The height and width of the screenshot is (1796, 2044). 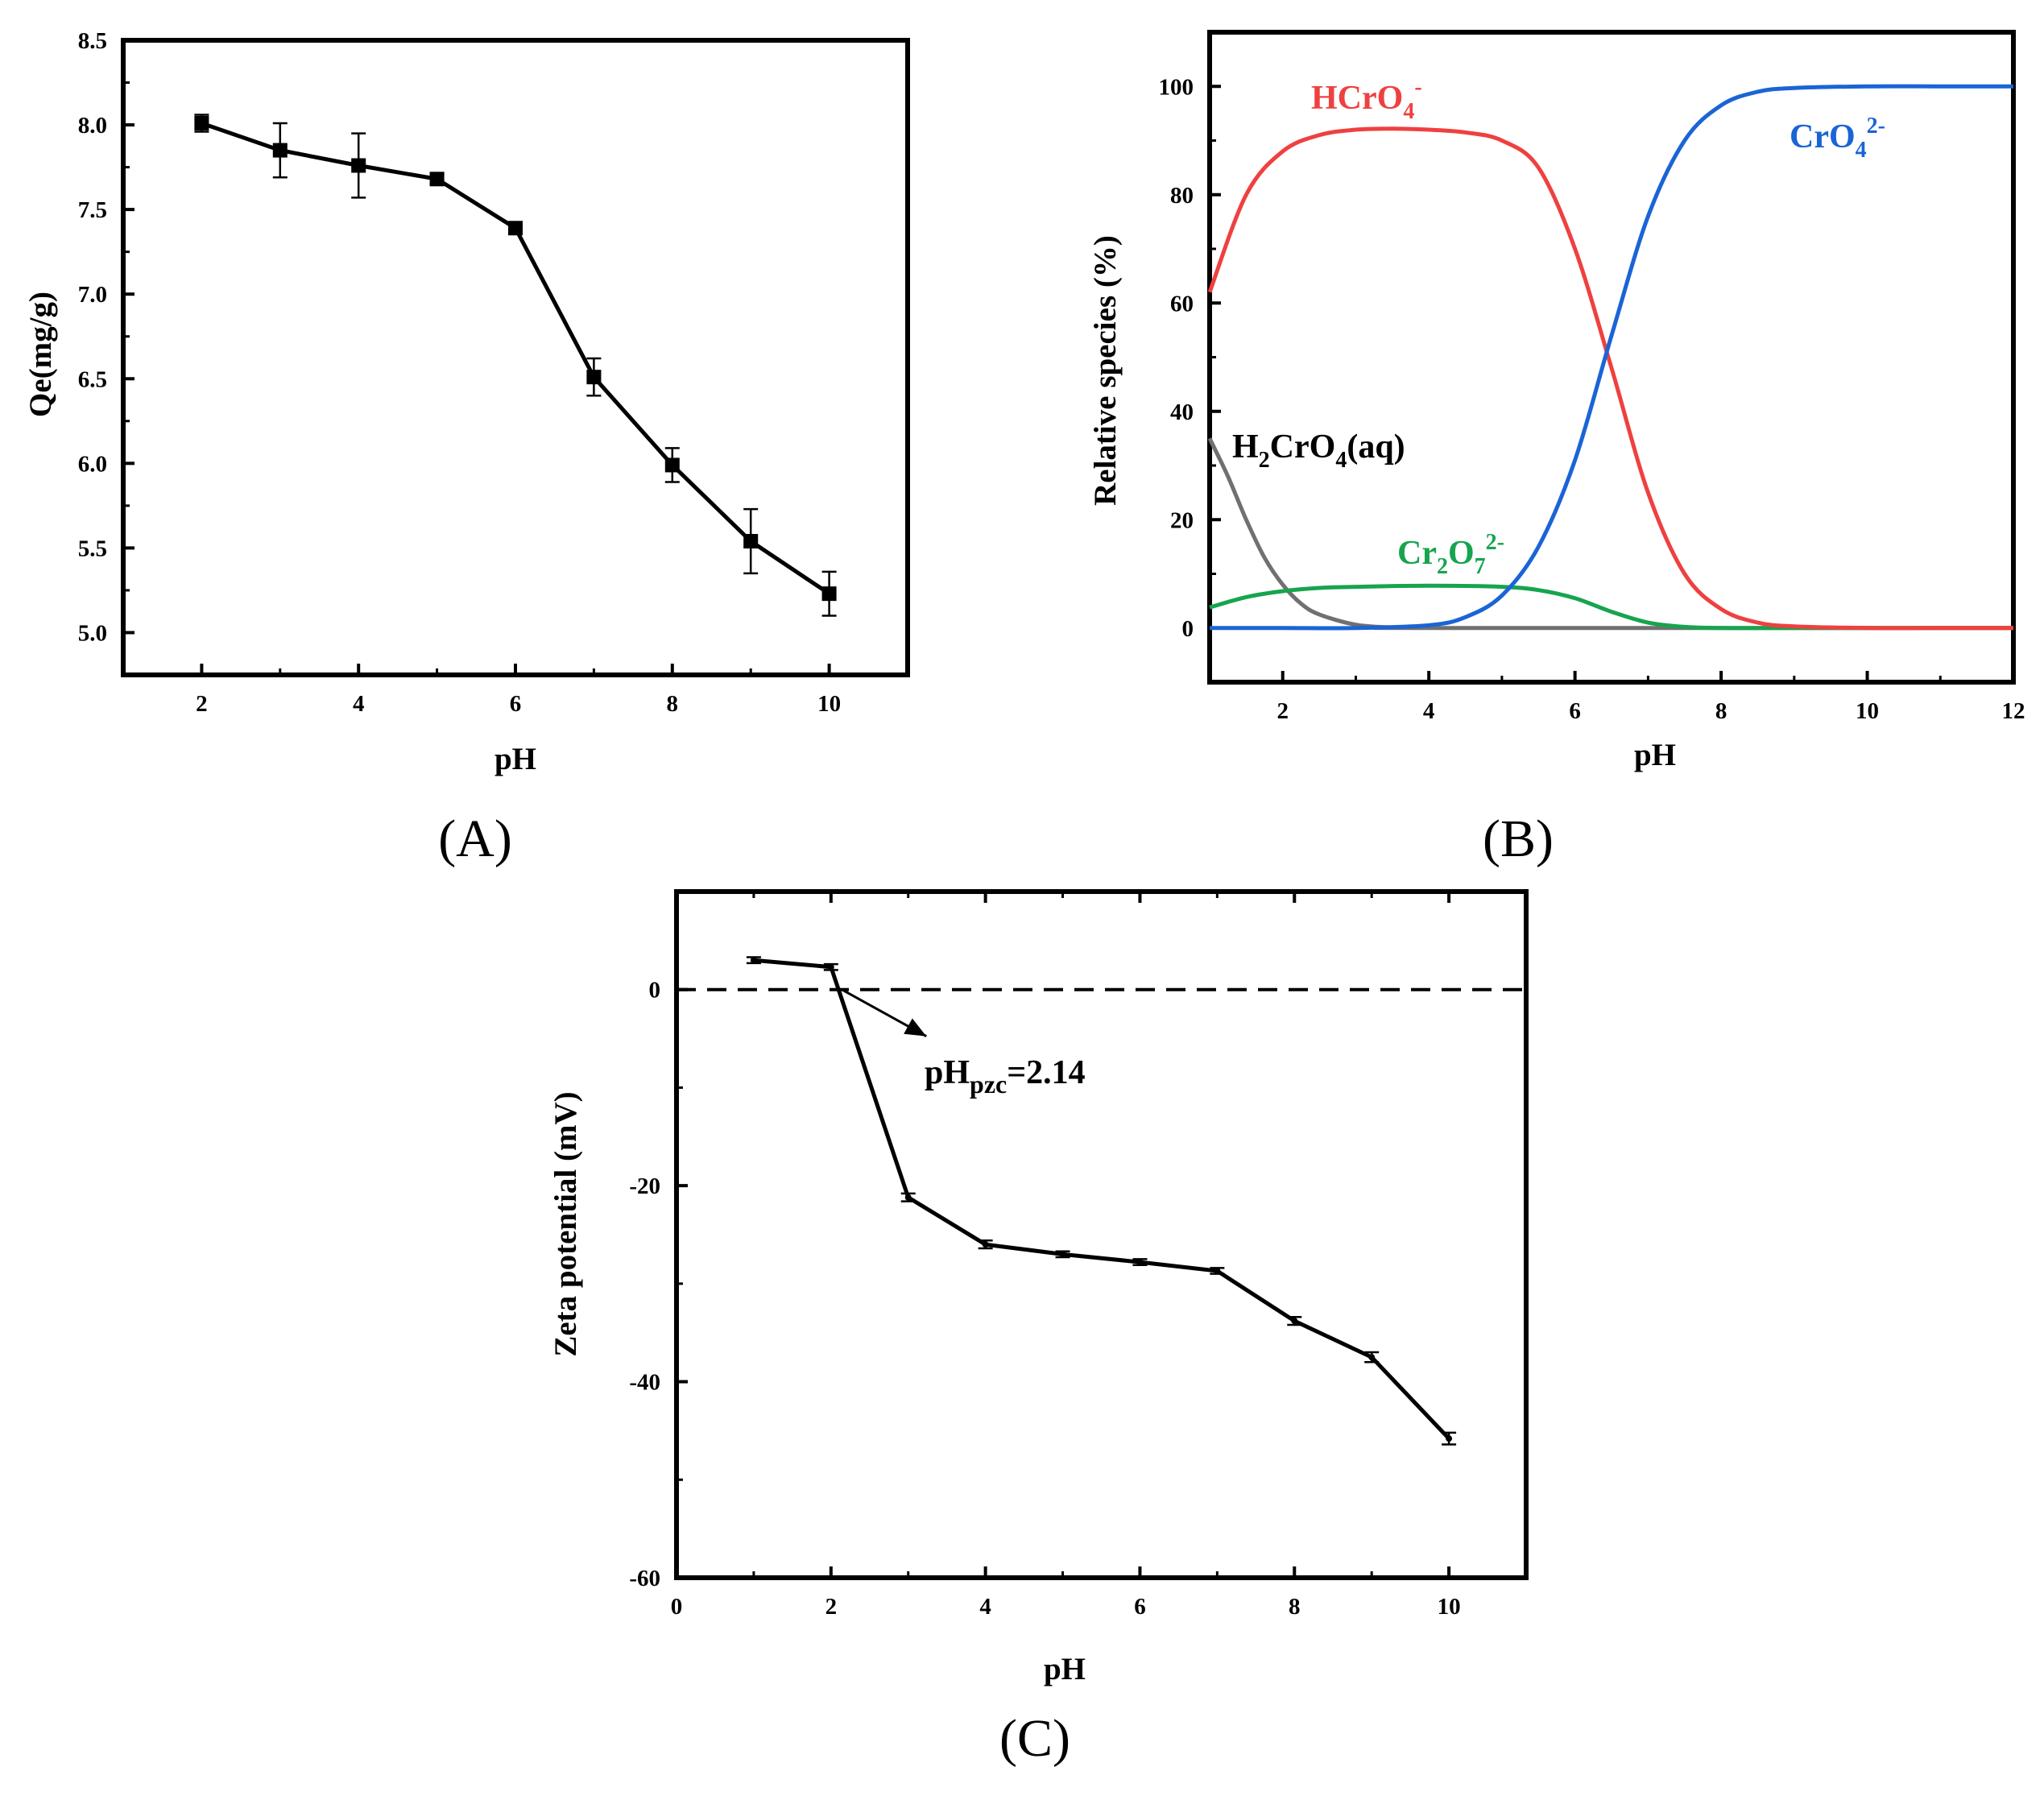 I want to click on panel-b-x-tick-label: 2, so click(x=1282, y=711).